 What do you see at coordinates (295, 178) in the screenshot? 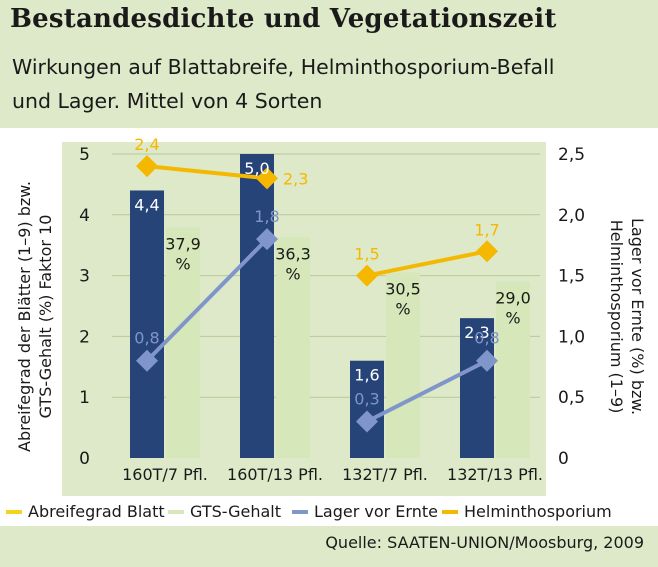
I see `point-label-helminthosporium: 2,3` at bounding box center [295, 178].